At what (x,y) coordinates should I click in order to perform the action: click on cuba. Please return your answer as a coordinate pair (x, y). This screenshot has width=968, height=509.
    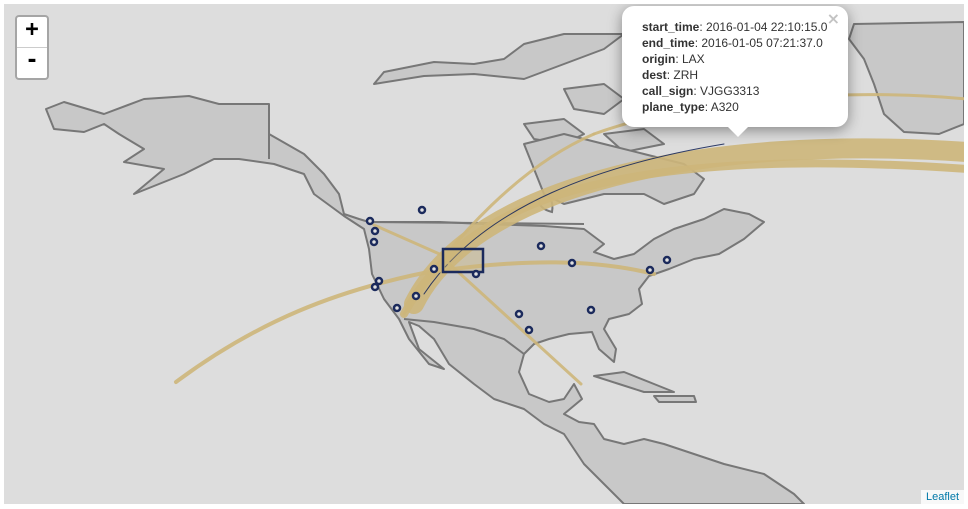
    Looking at the image, I should click on (634, 382).